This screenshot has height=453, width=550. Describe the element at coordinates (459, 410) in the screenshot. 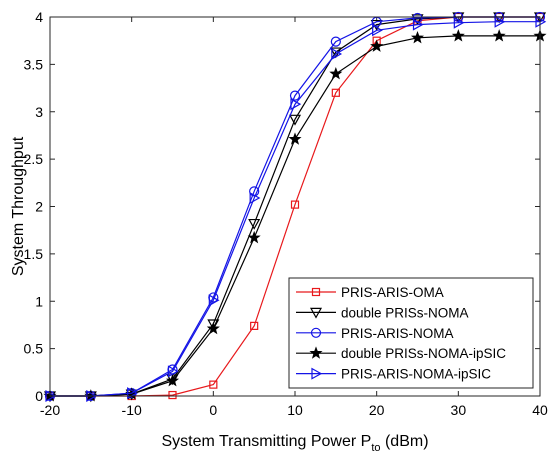

I see `x-tick-label: 30` at that location.